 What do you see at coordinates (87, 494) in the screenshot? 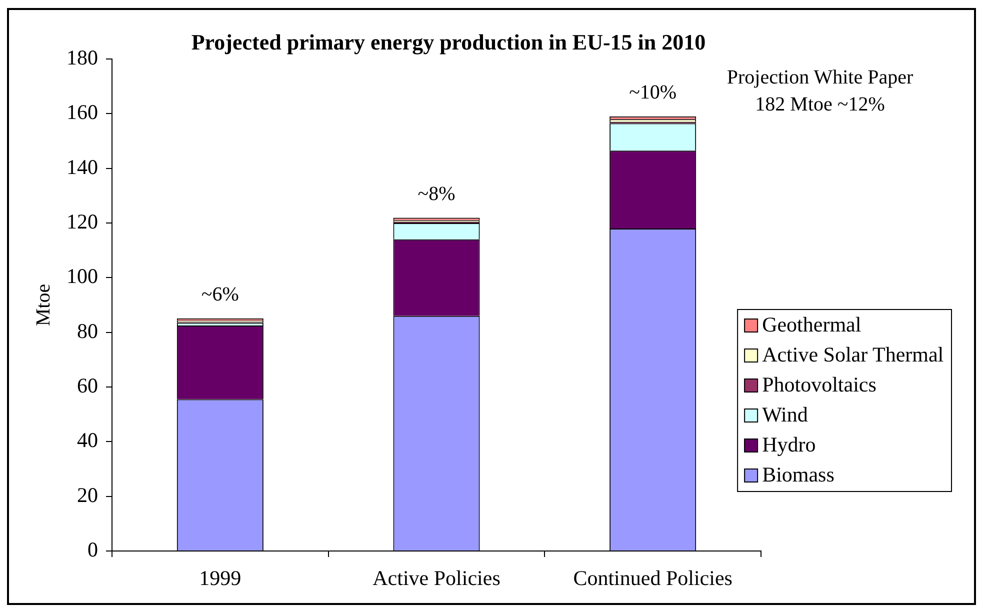
I see `y-tick-label: 20` at bounding box center [87, 494].